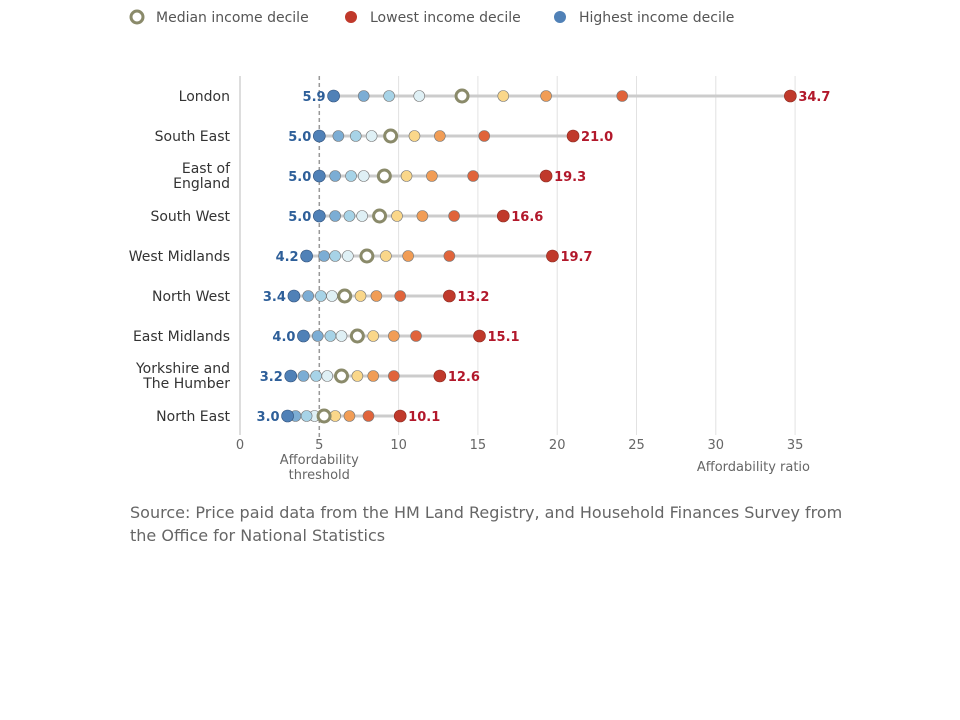 This screenshot has height=720, width=960. What do you see at coordinates (319, 460) in the screenshot?
I see `threshold-label: Affordability` at bounding box center [319, 460].